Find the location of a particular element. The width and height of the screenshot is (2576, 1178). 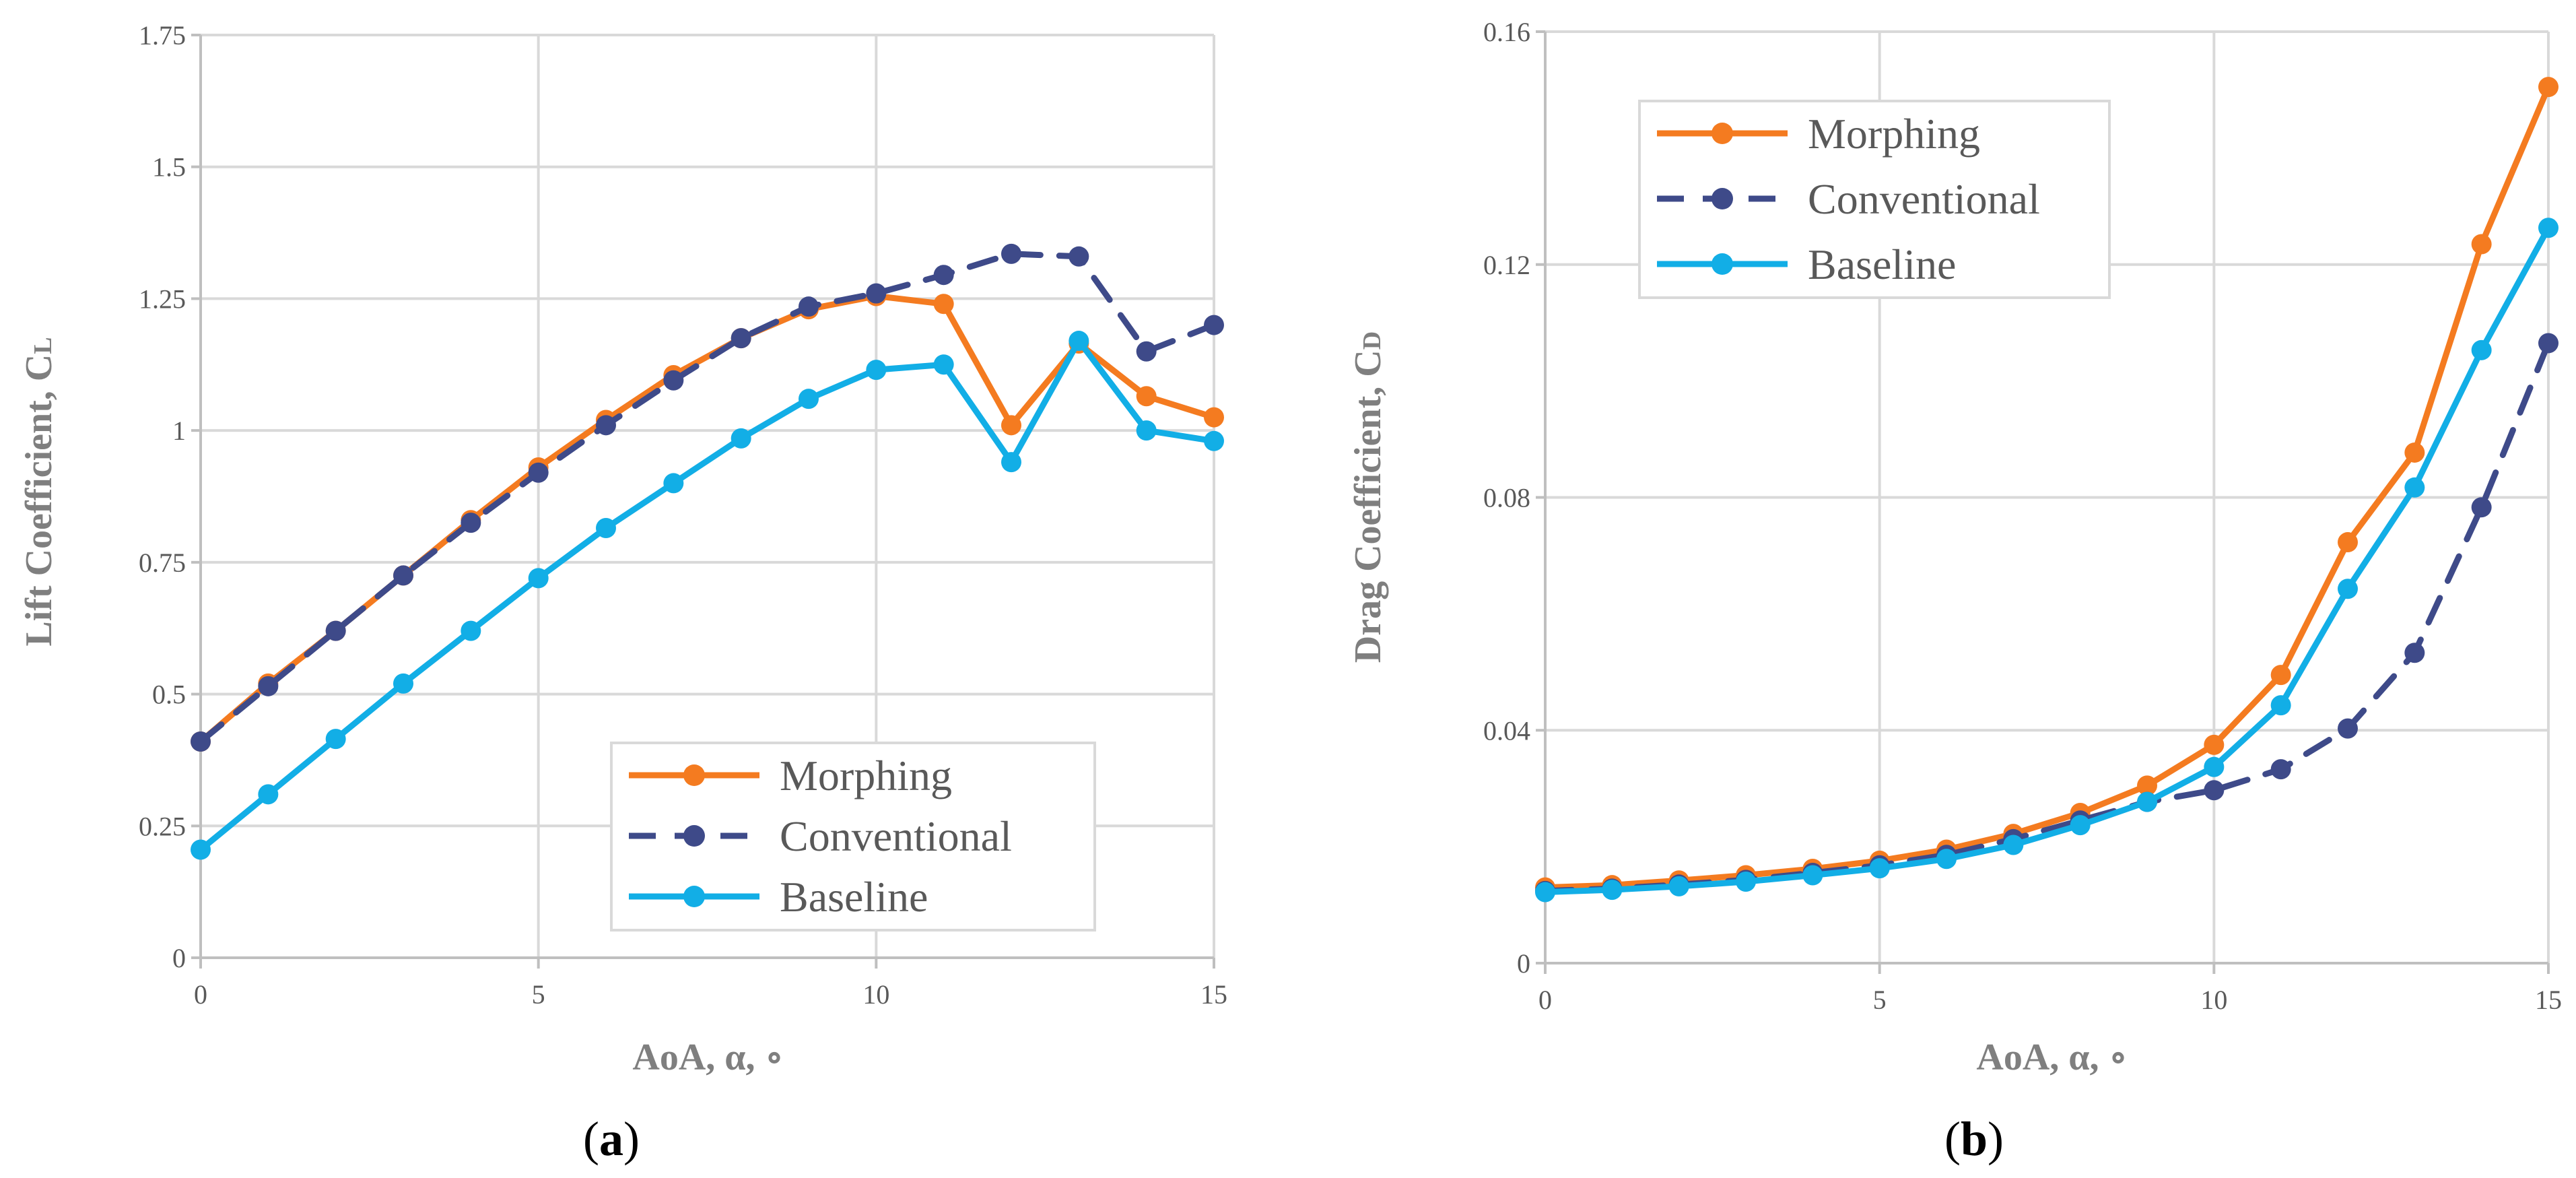

chart-a-y-tick-label: 1 is located at coordinates (179, 431).